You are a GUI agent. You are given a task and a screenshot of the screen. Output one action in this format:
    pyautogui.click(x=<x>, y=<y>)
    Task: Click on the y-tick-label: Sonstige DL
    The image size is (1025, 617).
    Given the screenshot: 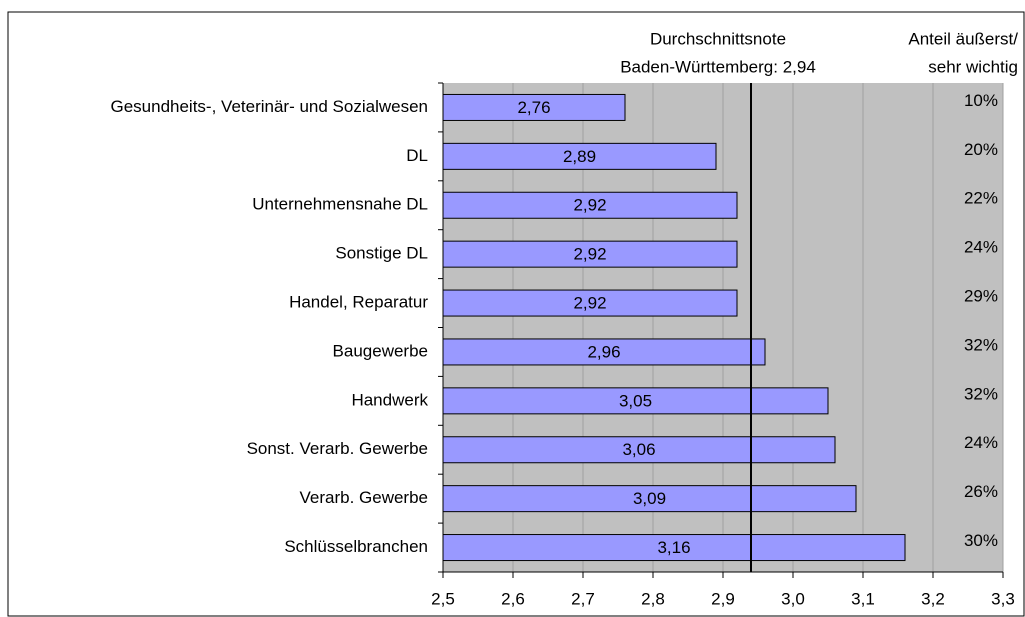 What is the action you would take?
    pyautogui.click(x=381, y=253)
    